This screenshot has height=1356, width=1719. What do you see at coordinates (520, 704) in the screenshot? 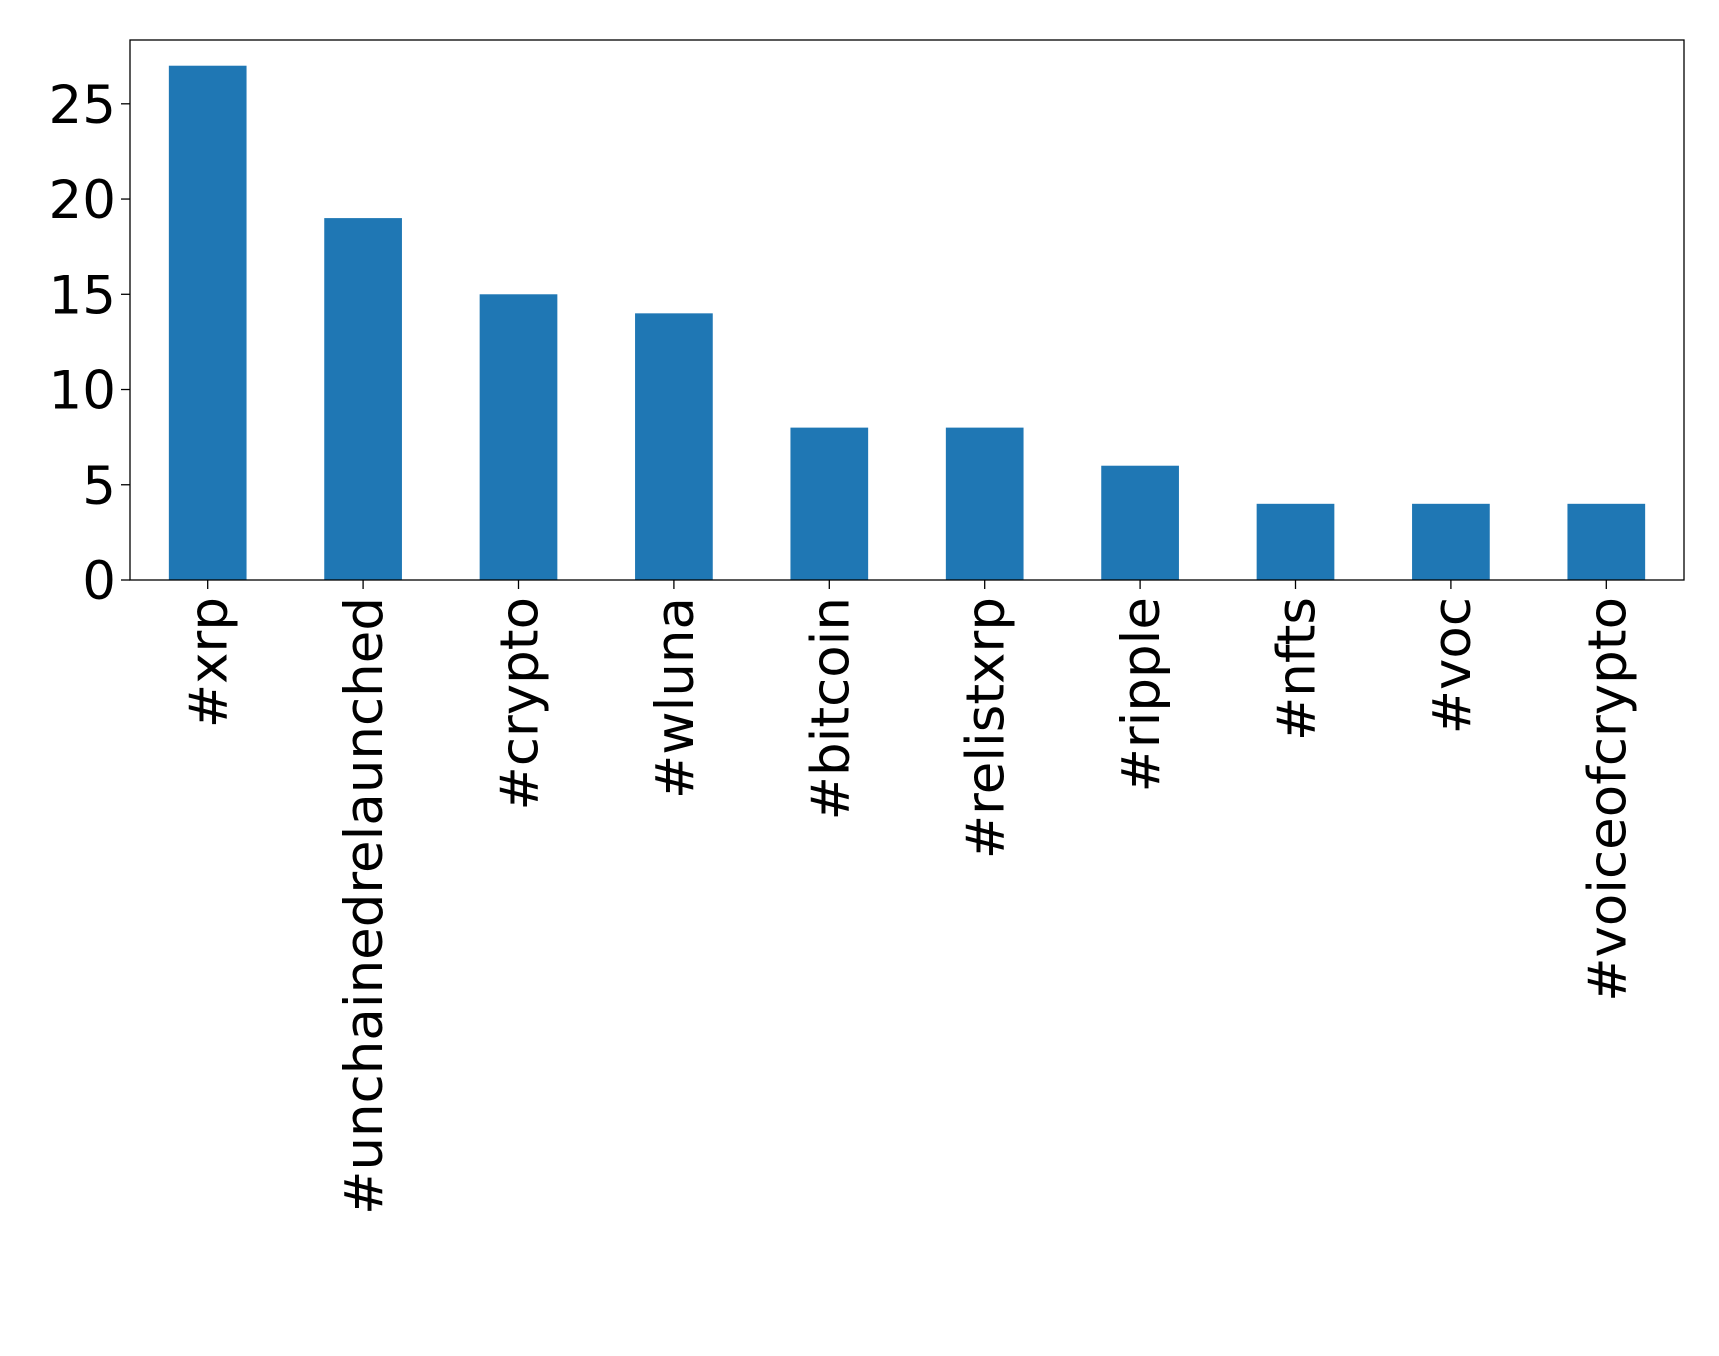
I see `x-tick-label: #crypto` at bounding box center [520, 704].